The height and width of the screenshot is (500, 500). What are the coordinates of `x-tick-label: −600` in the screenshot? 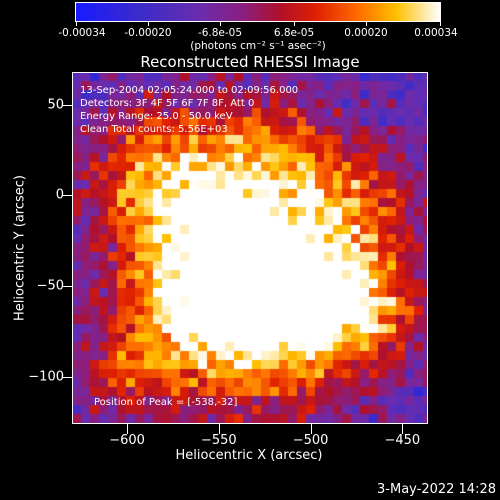 It's located at (127, 440).